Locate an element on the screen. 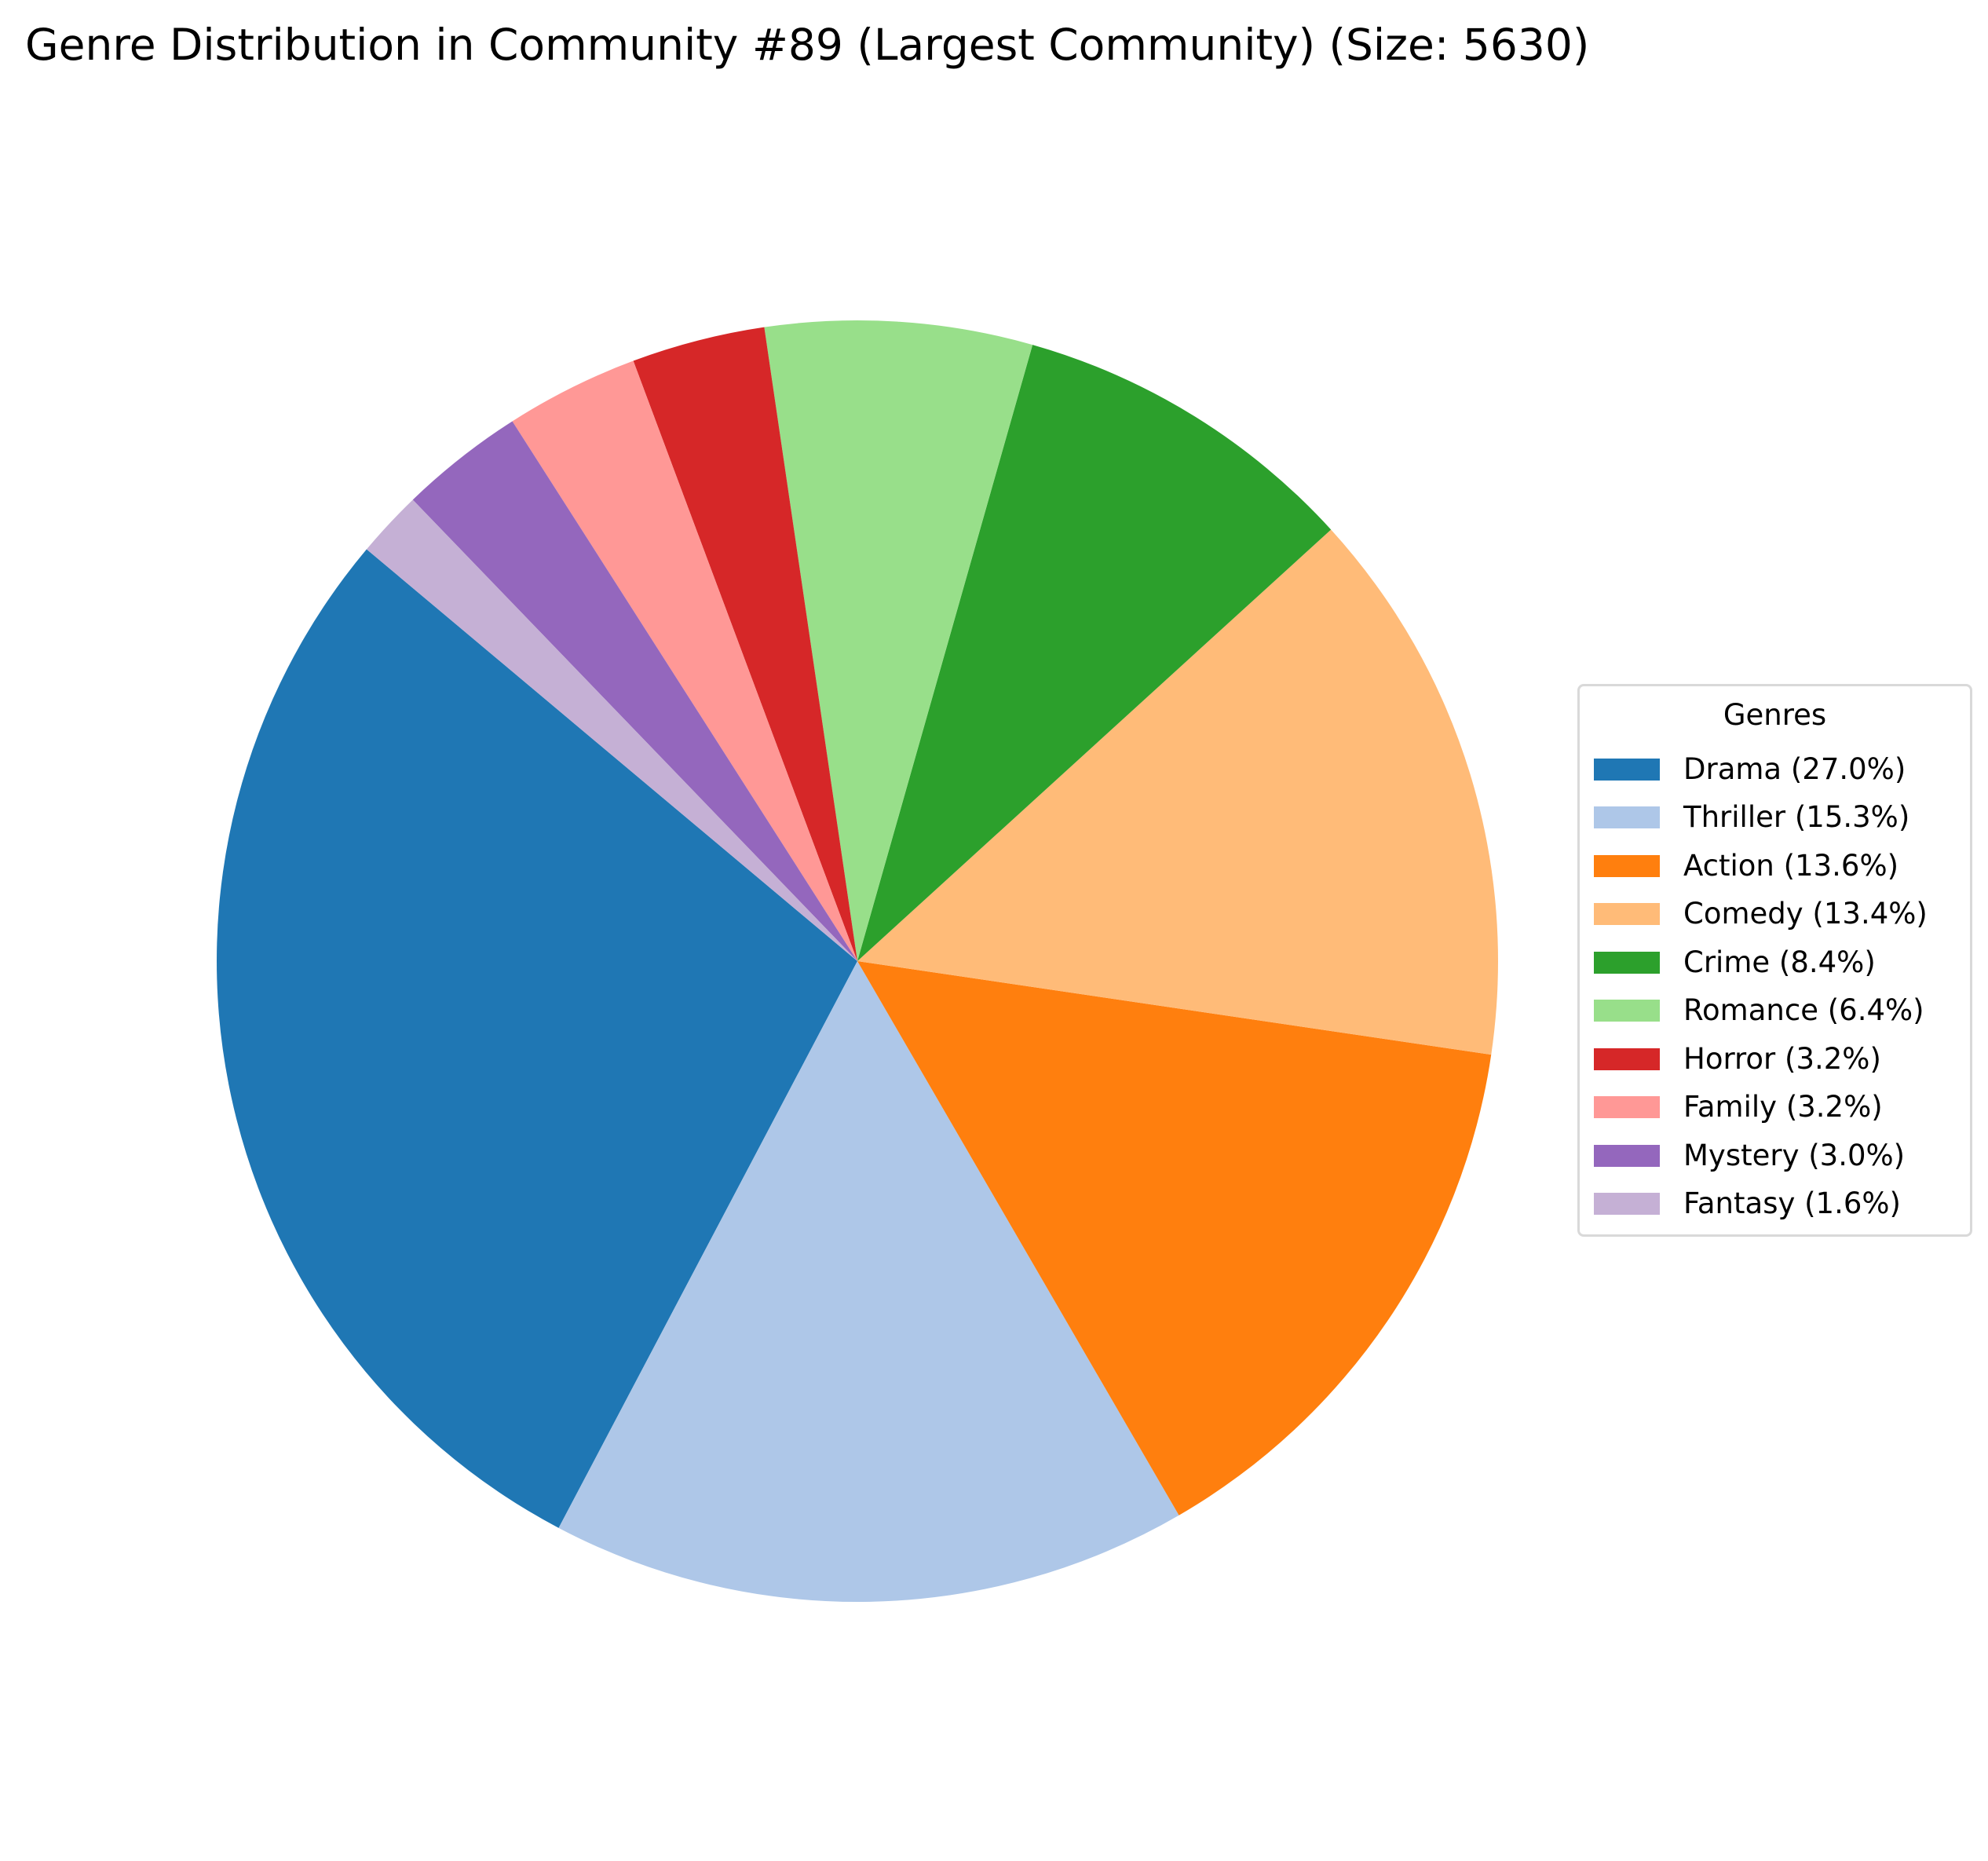 The width and height of the screenshot is (1988, 1861). legend-label: Fantasy (1.6%) is located at coordinates (1792, 1203).